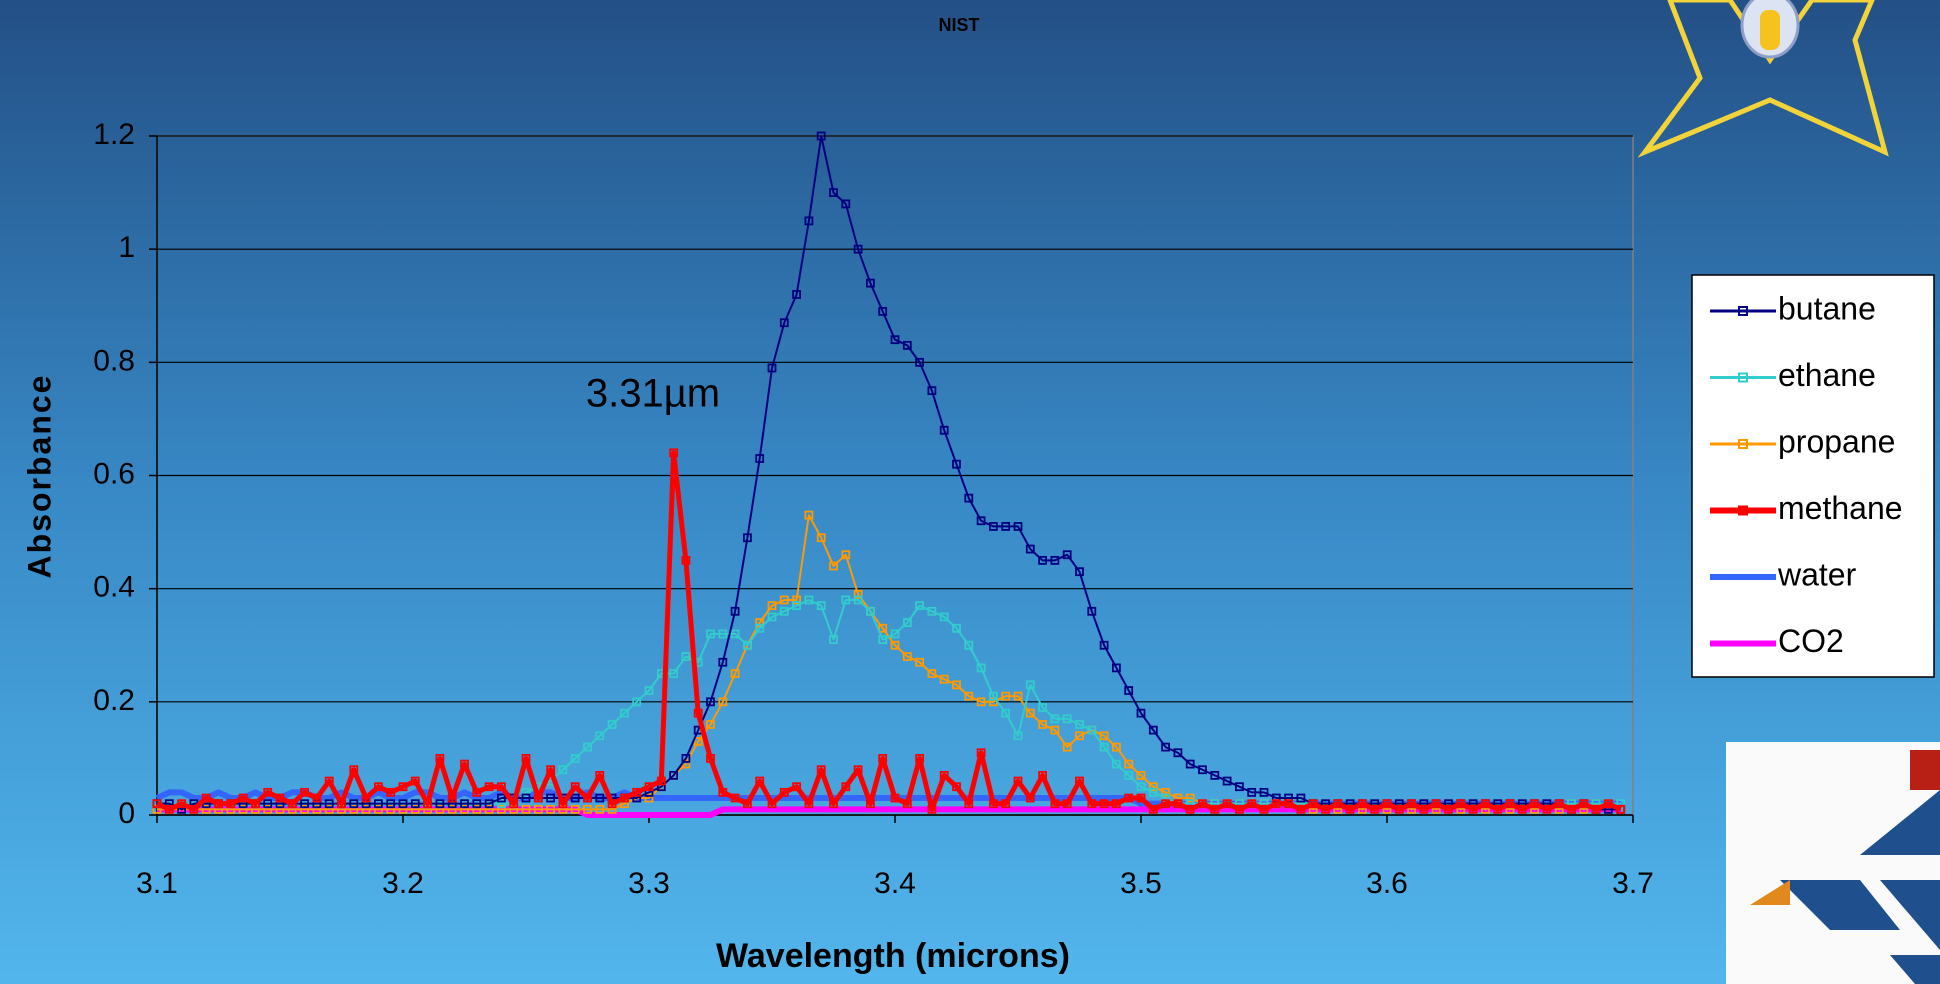 This screenshot has height=984, width=1940. What do you see at coordinates (403, 883) in the screenshot?
I see `x-tick-label: 3.2` at bounding box center [403, 883].